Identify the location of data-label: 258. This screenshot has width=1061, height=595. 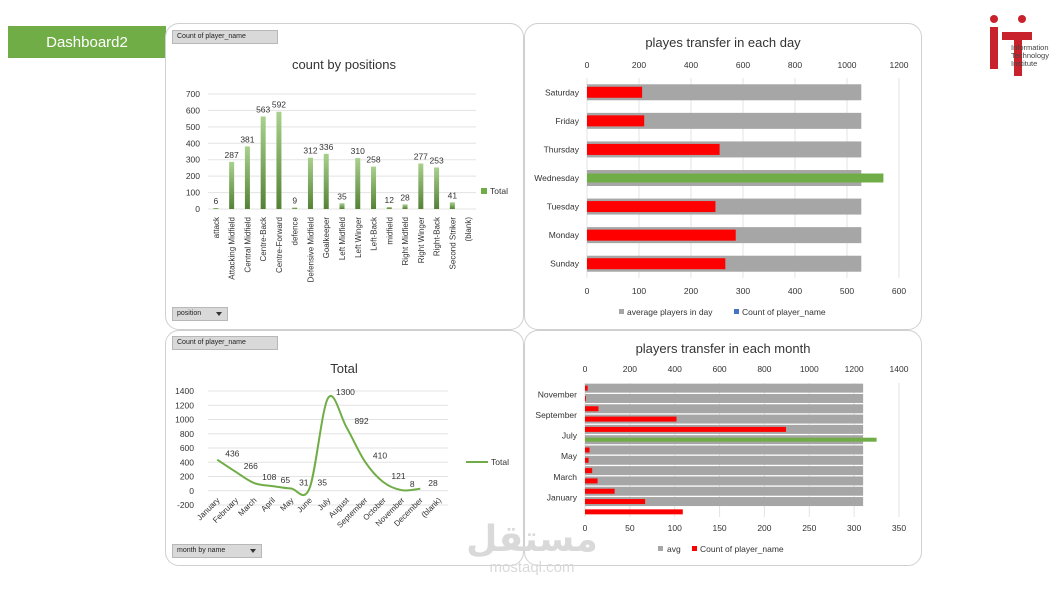
(373, 160).